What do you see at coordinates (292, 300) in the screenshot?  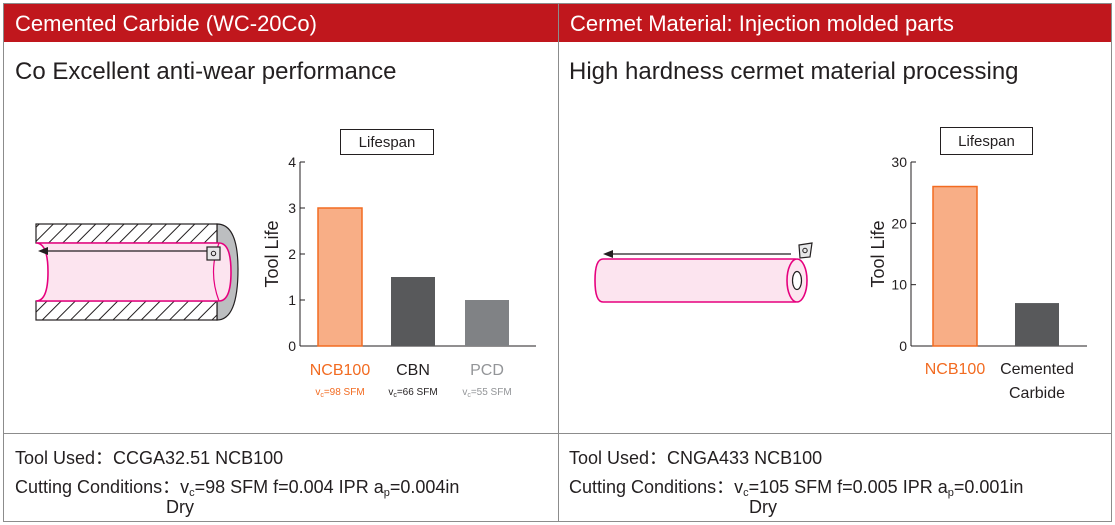 I see `y-tick-label: 1` at bounding box center [292, 300].